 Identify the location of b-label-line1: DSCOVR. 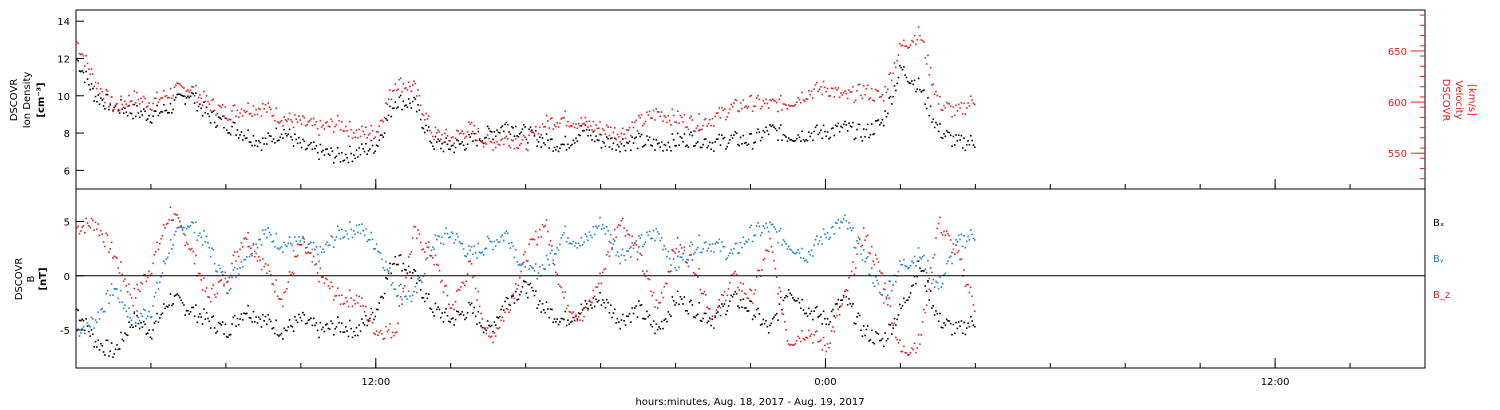
(19, 279).